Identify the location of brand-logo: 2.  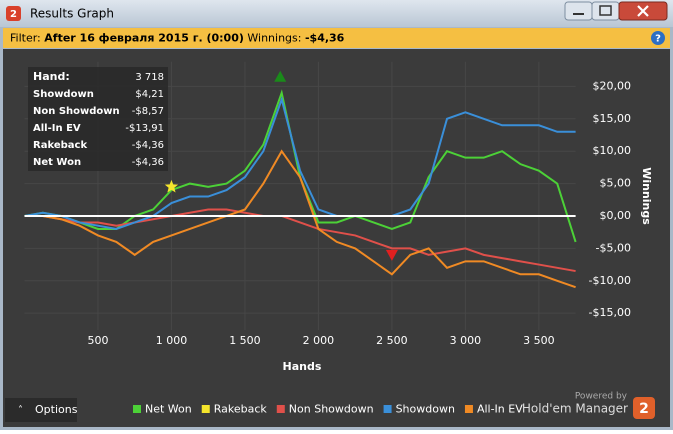
(644, 409).